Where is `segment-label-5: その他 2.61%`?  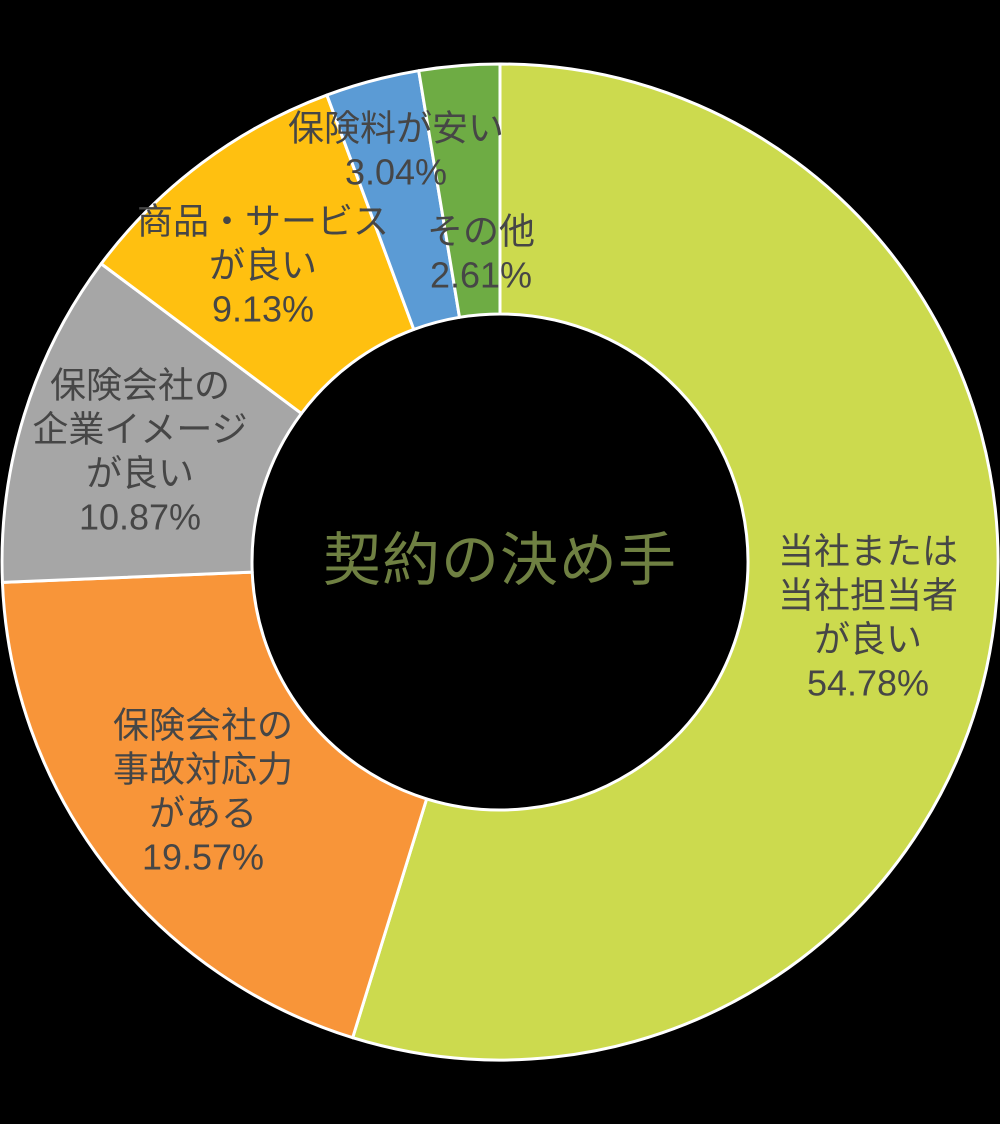 segment-label-5: その他 2.61% is located at coordinates (481, 253).